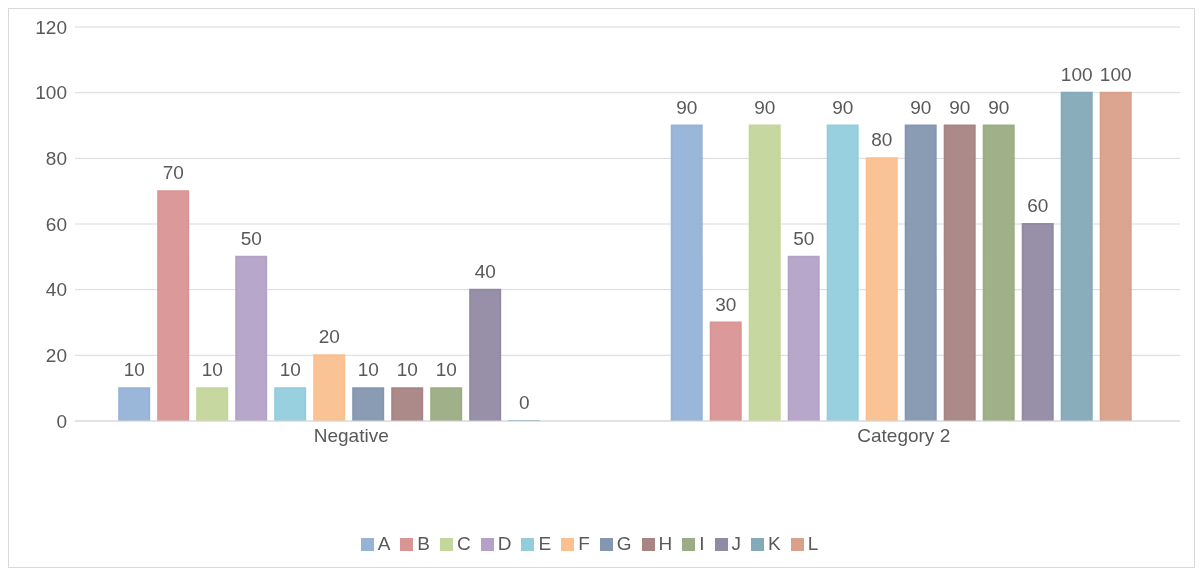  Describe the element at coordinates (736, 543) in the screenshot. I see `legend-label: J` at that location.